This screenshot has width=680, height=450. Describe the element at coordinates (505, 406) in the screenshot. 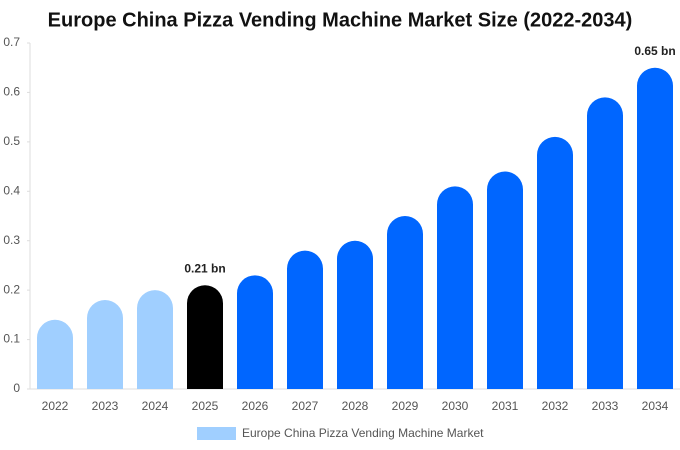

I see `x-tick-label: 2031` at that location.